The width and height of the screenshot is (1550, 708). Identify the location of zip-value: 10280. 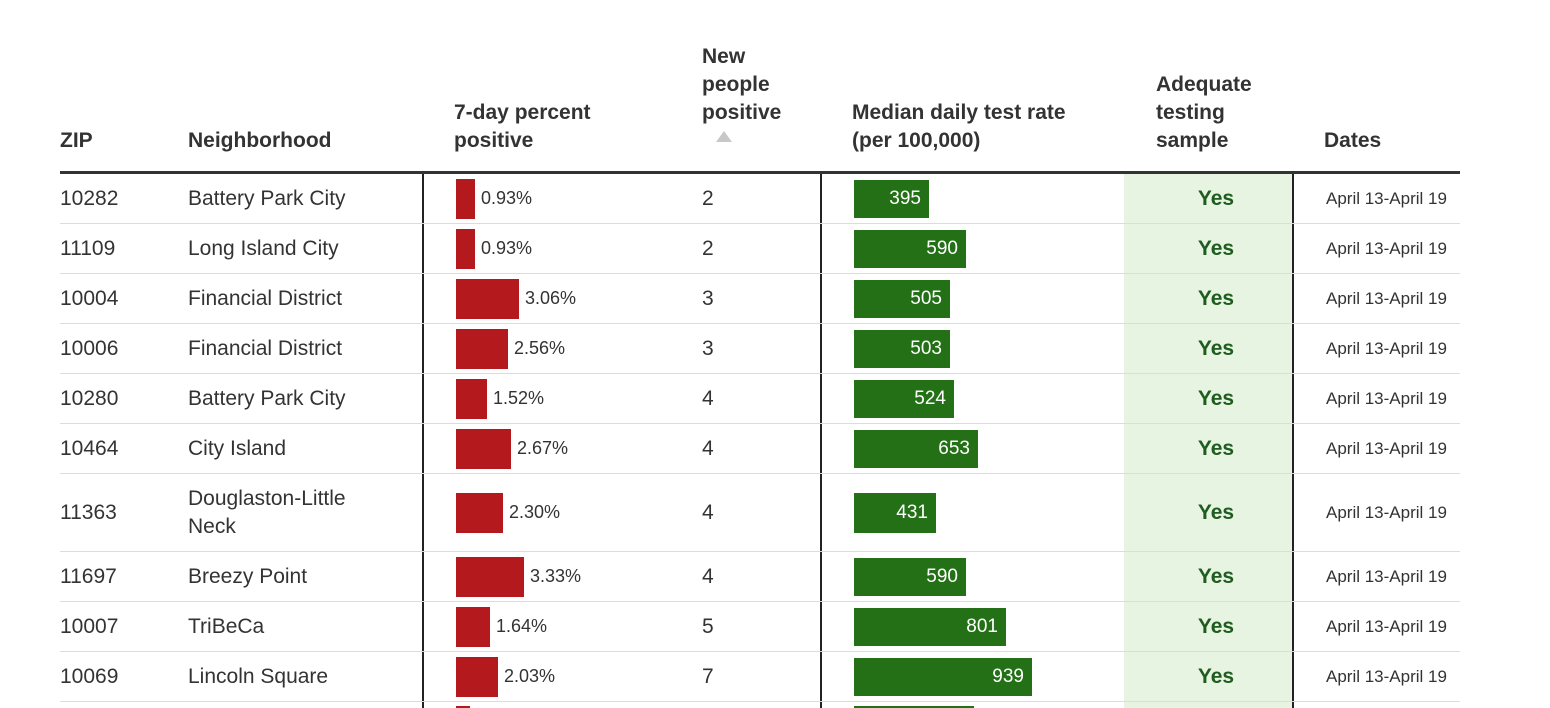
(89, 398).